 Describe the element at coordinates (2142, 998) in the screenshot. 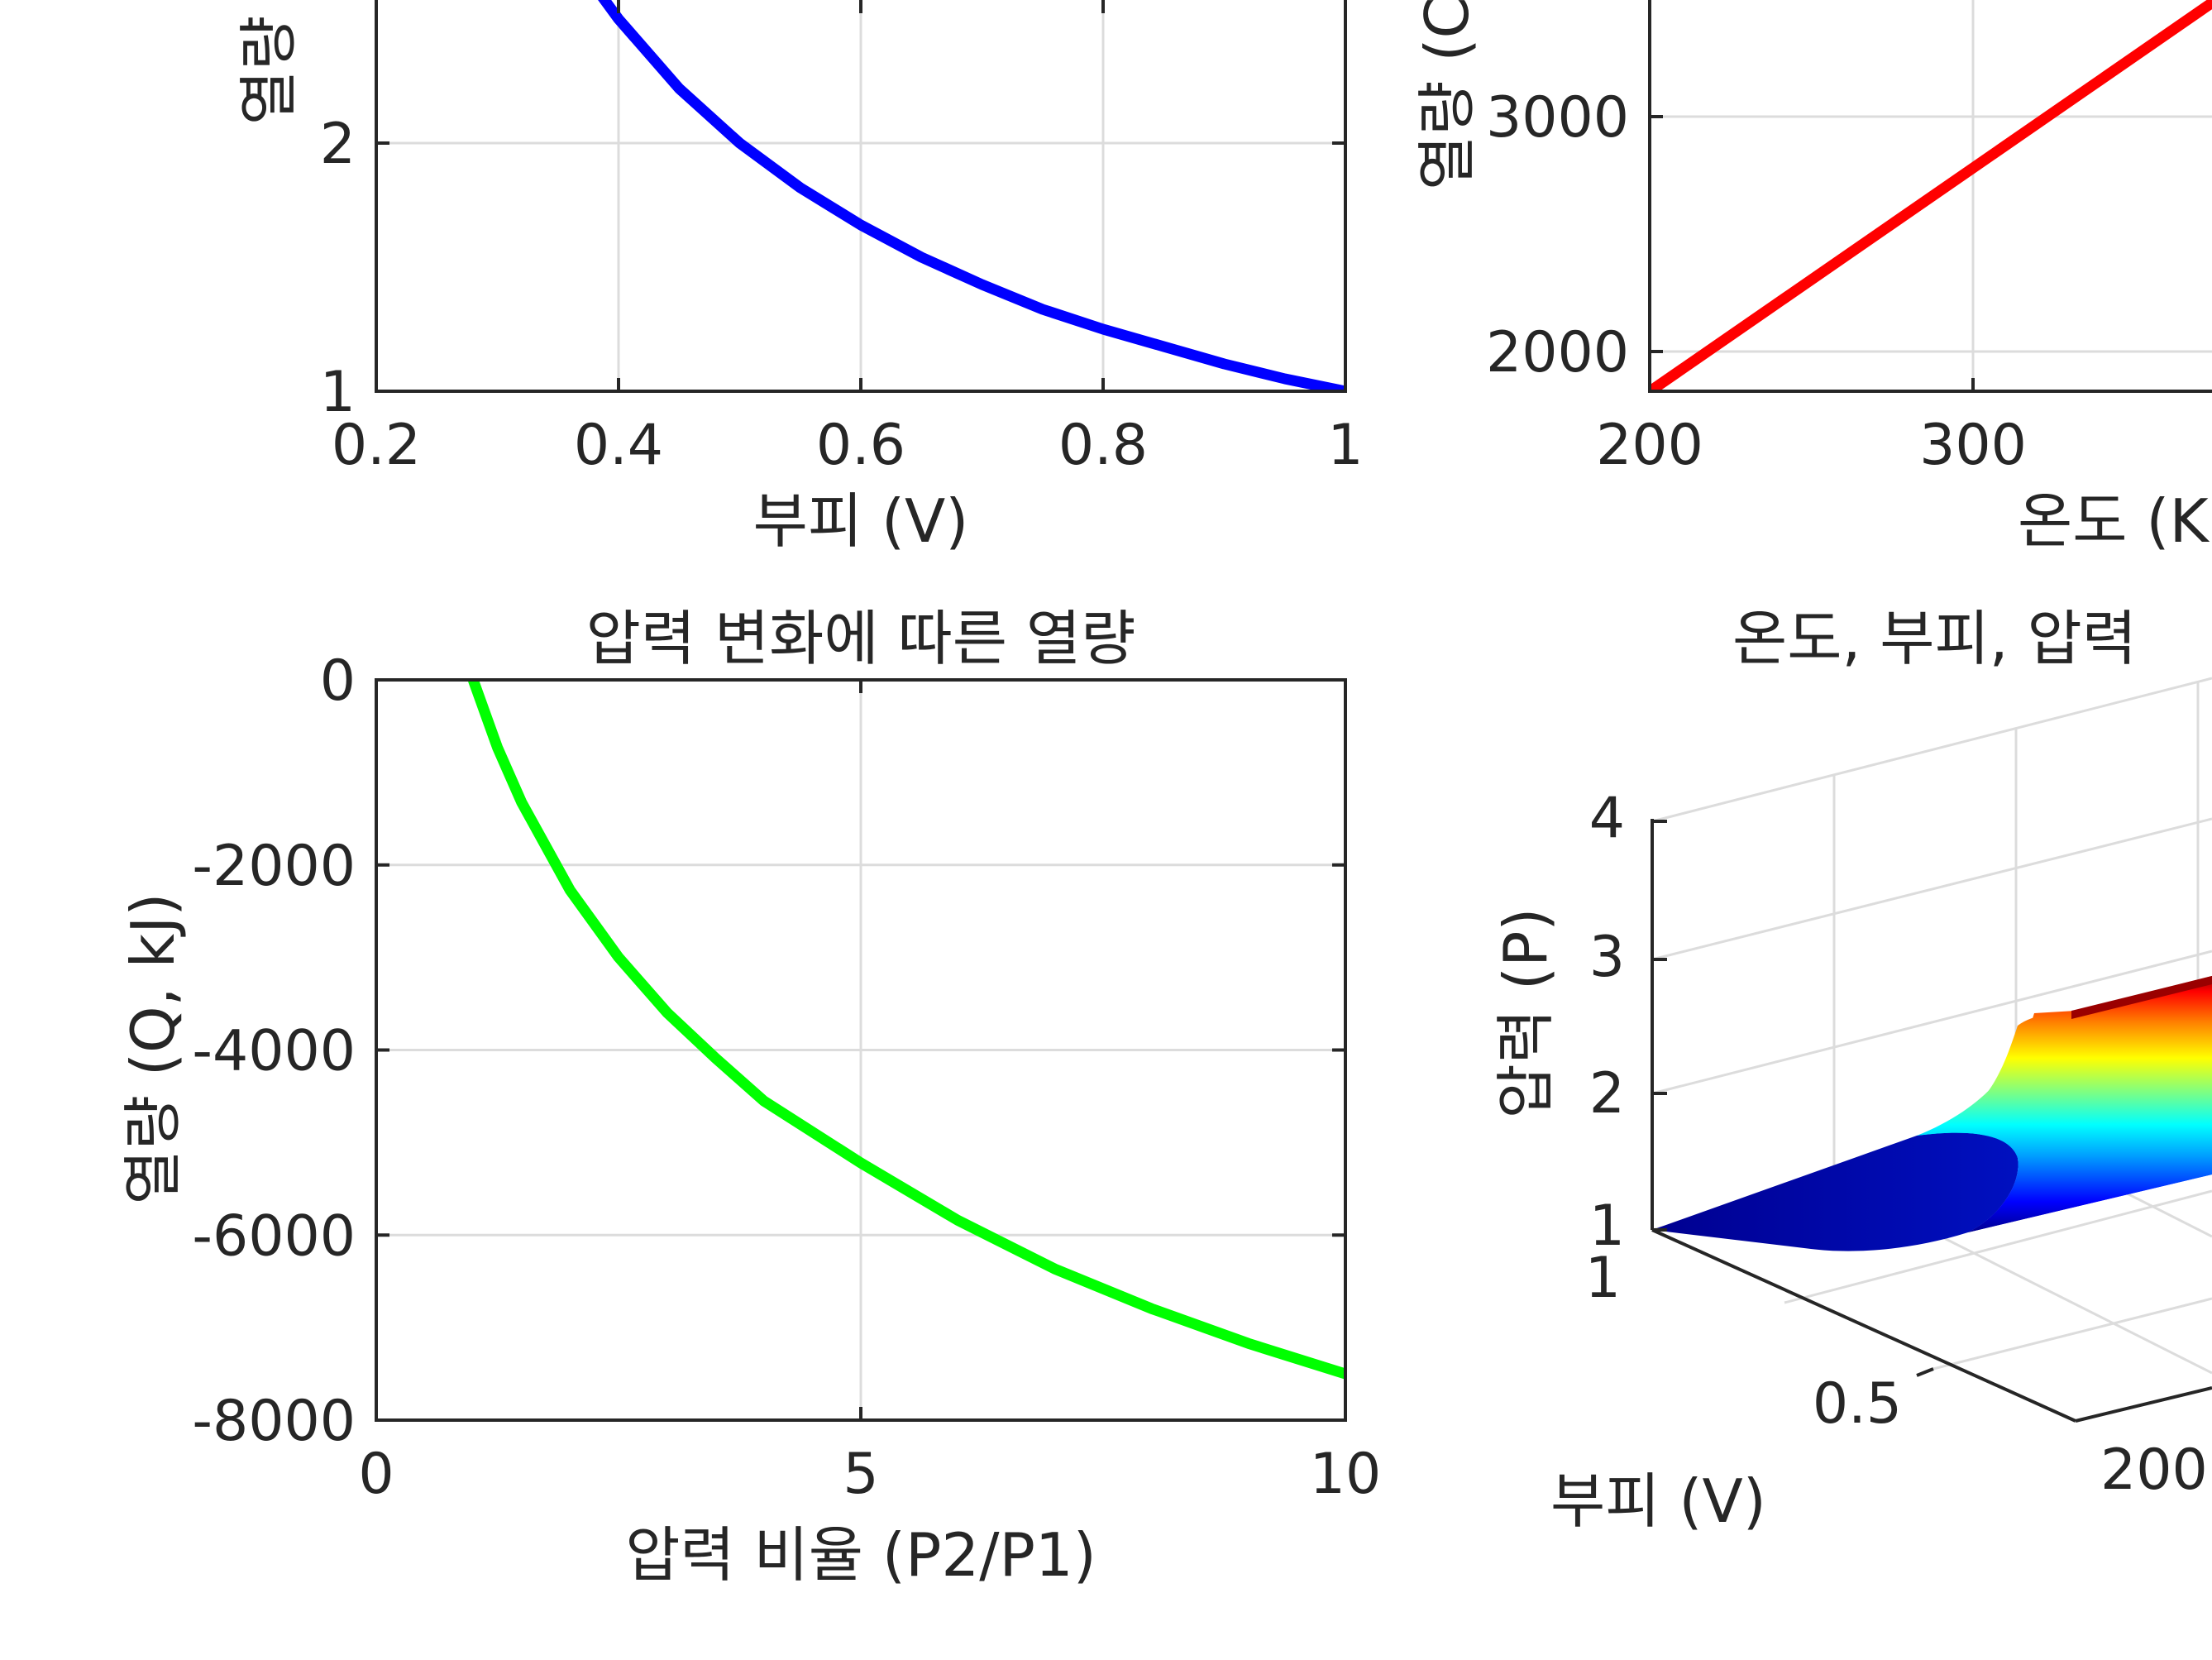

I see `surface-top-edge` at that location.